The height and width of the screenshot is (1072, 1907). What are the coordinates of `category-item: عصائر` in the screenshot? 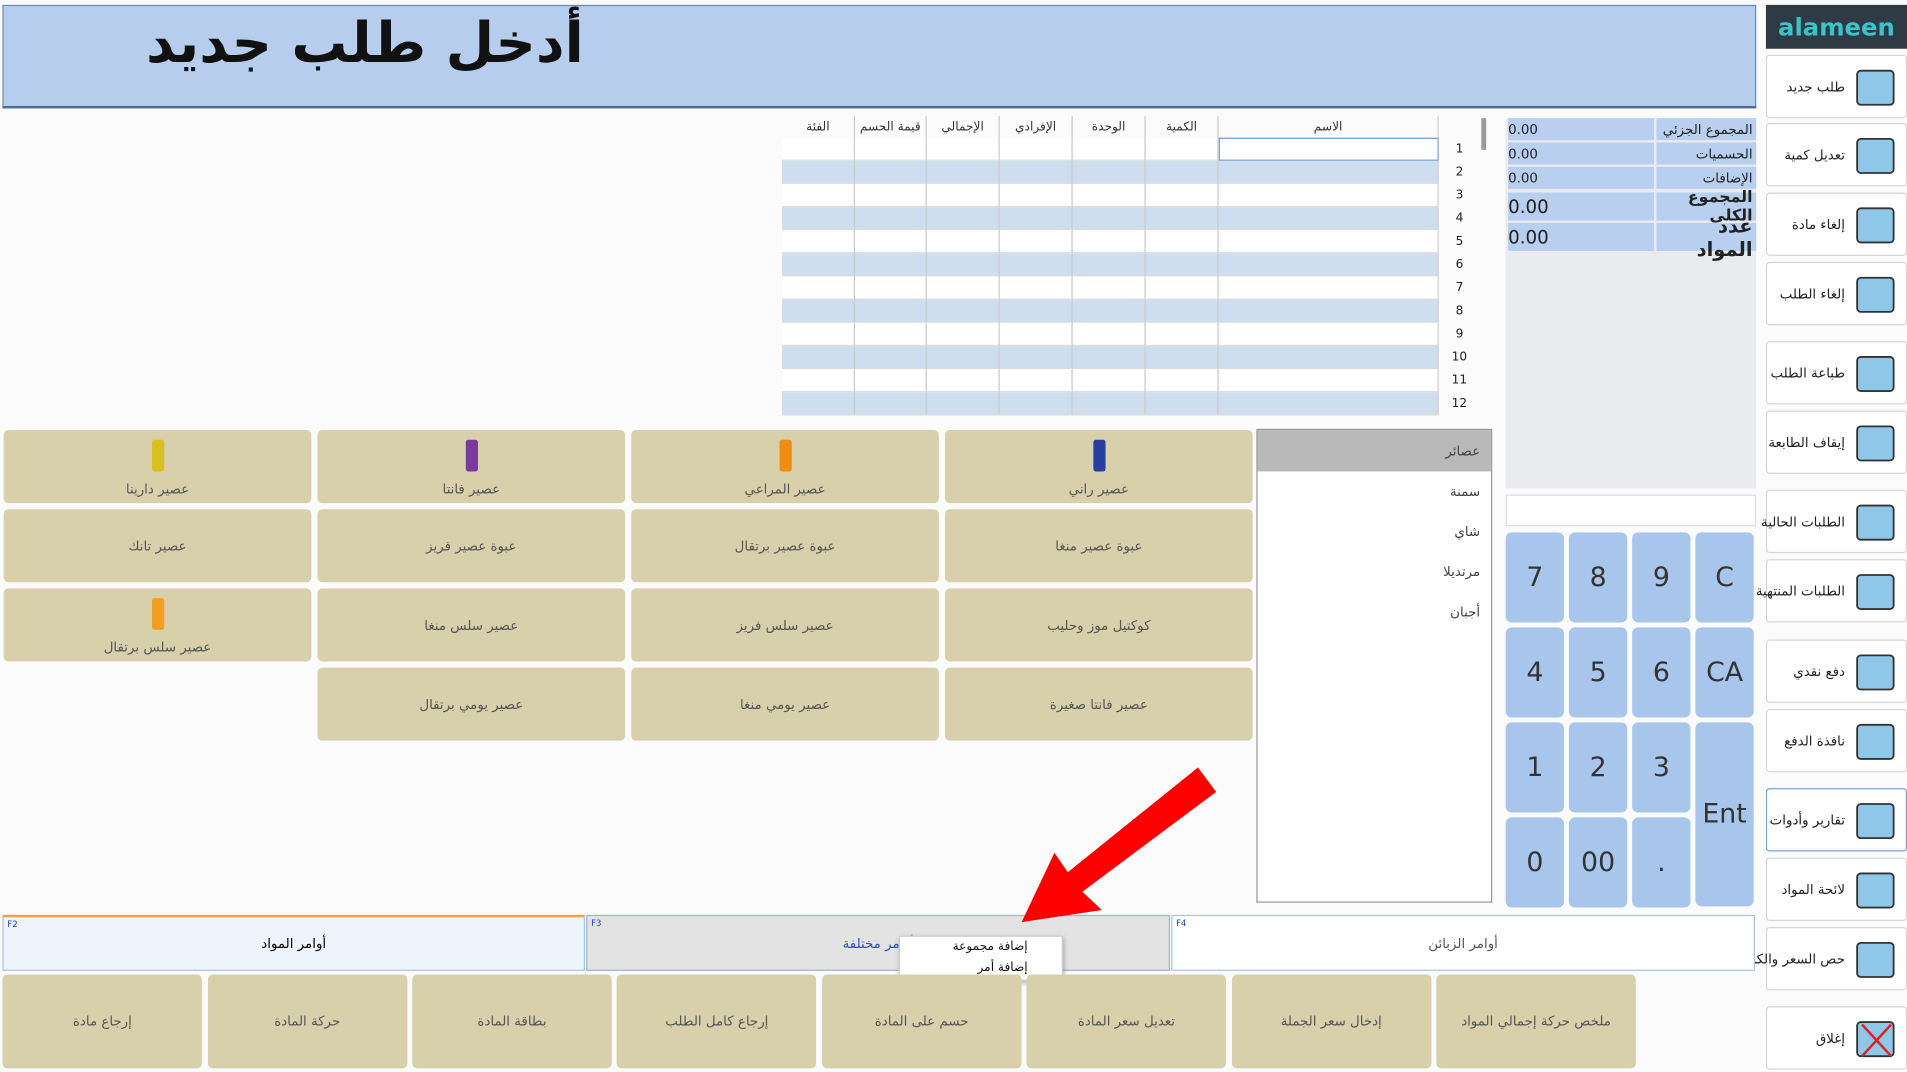 It's located at (1374, 451).